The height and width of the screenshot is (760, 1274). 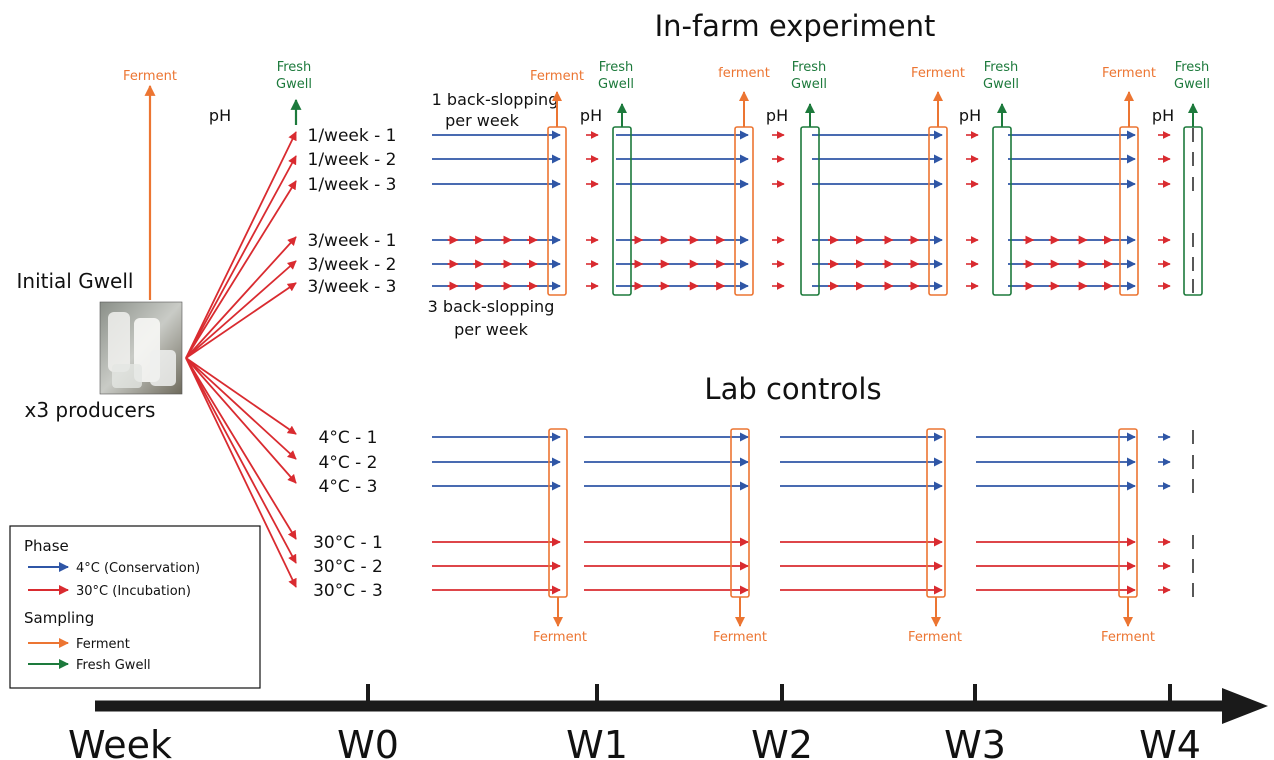 I want to click on legend-sampling-item: Ferment, so click(x=103, y=644).